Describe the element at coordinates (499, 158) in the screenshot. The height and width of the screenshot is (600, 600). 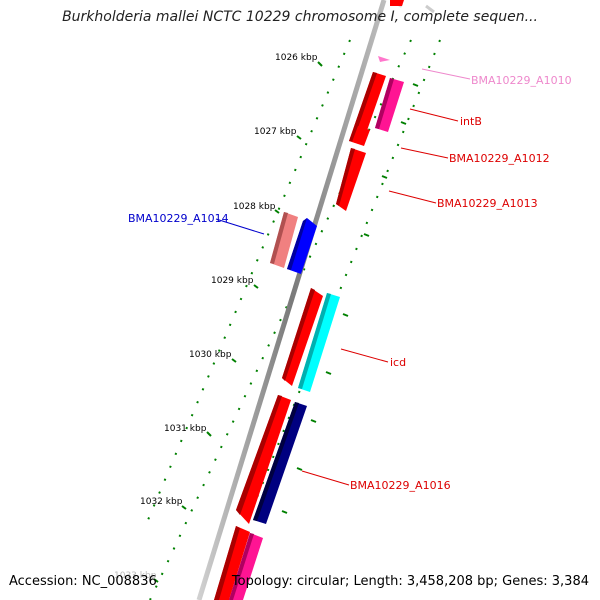
I see `gene-label-a1012: BMA10229_A1012` at that location.